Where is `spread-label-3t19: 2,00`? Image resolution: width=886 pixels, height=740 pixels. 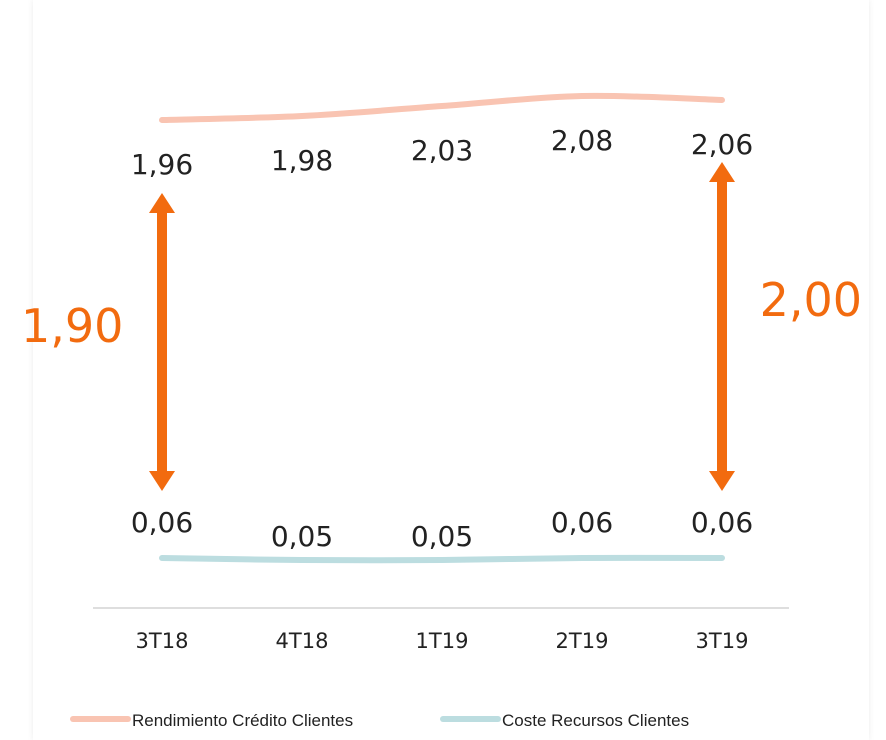 spread-label-3t19: 2,00 is located at coordinates (811, 300).